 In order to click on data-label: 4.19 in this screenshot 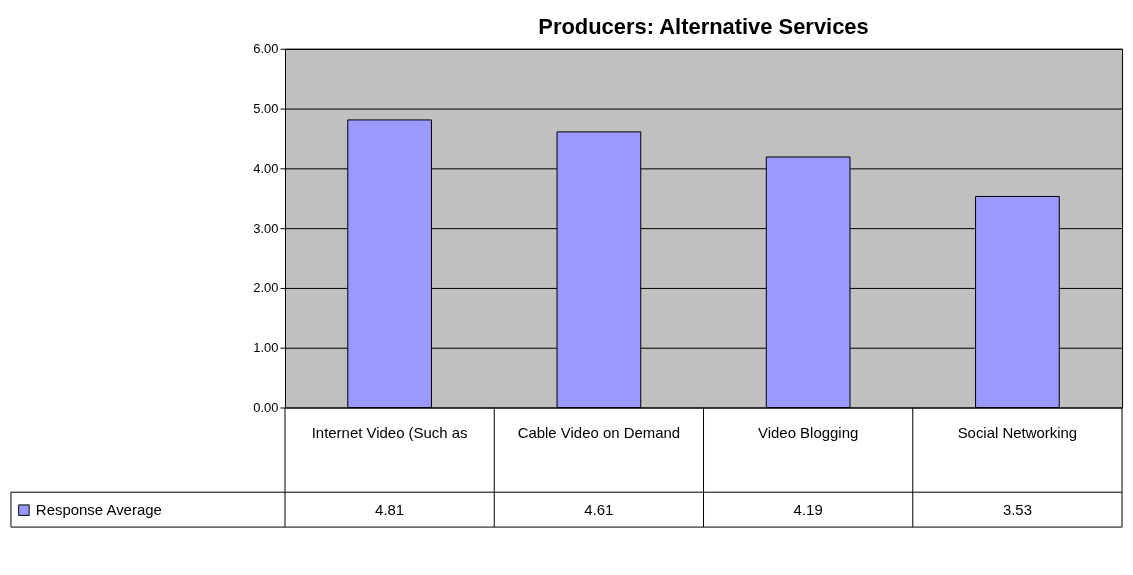, I will do `click(808, 510)`.